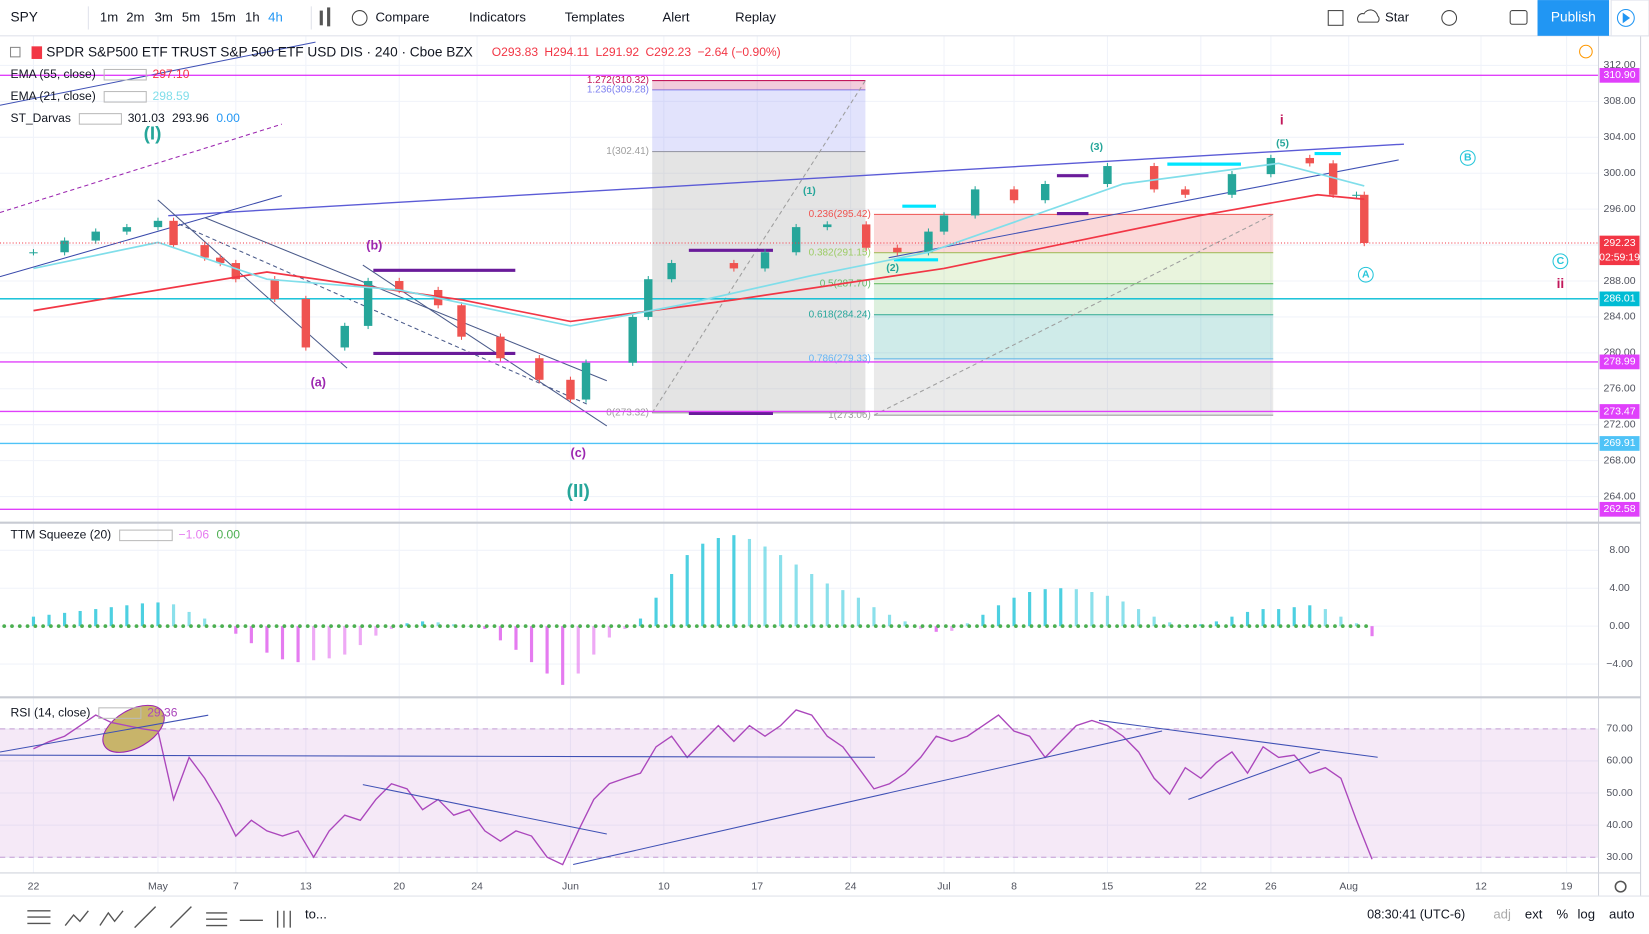 The image size is (1649, 934). I want to click on ohlc-label: L291.92, so click(617, 52).